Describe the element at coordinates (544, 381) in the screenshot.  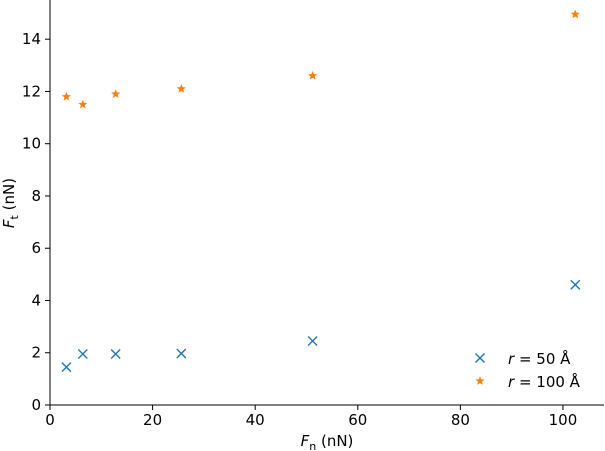
I see `legend-label-r100: r = 100 Å` at that location.